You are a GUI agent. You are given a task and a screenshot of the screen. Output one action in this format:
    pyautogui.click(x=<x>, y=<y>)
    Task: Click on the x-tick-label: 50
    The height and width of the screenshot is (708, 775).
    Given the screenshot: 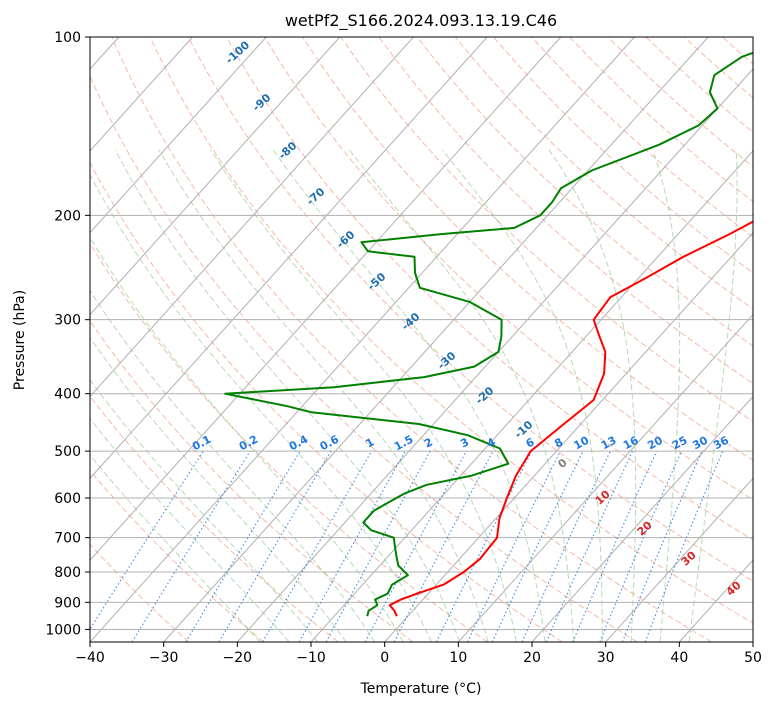 What is the action you would take?
    pyautogui.click(x=753, y=658)
    